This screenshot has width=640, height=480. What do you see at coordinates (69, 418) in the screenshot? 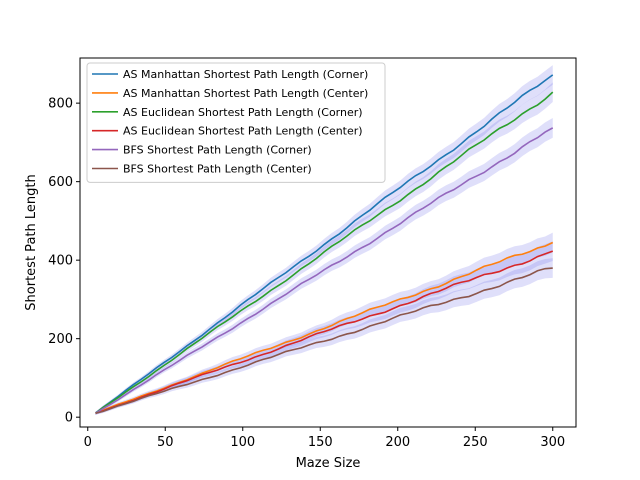
I see `y-tick-label: 0` at bounding box center [69, 418].